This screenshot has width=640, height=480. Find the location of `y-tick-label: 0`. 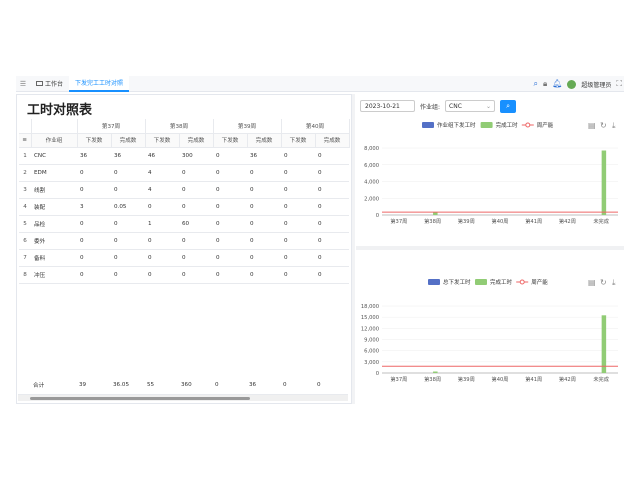

y-tick-label: 0 is located at coordinates (377, 216).